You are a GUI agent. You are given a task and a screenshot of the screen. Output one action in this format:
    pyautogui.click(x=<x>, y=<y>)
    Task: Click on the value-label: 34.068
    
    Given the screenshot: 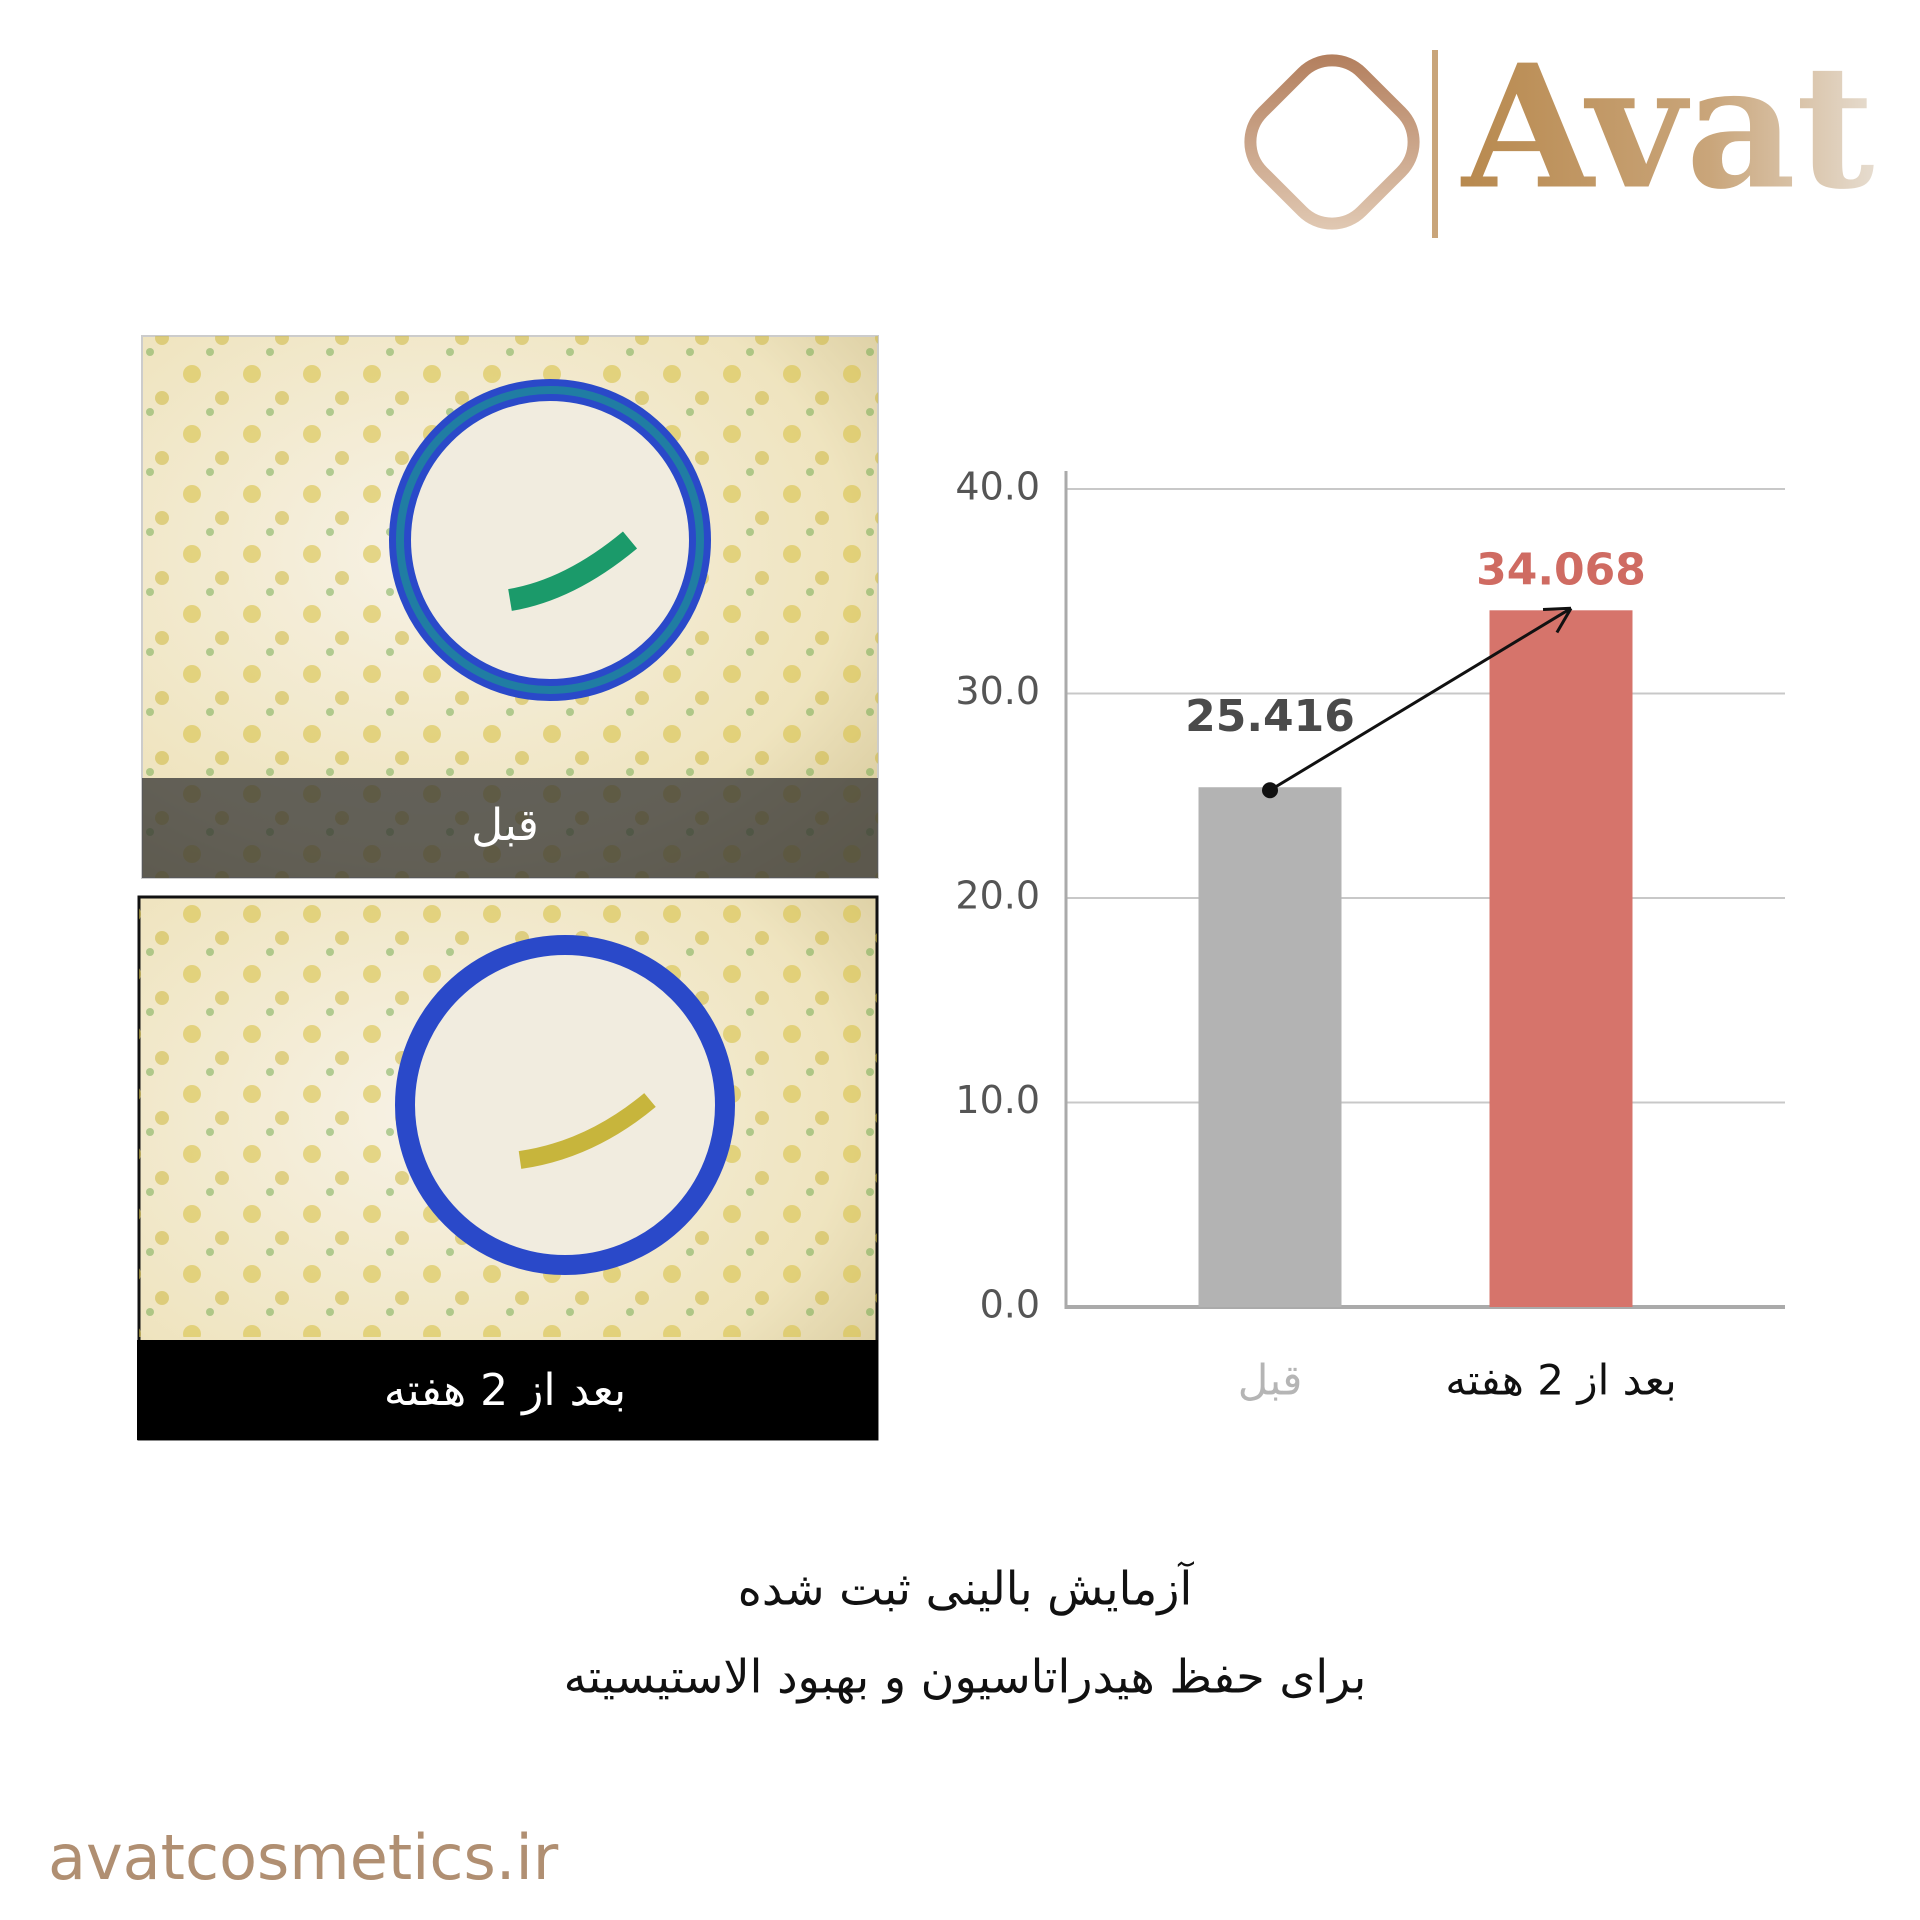 What is the action you would take?
    pyautogui.click(x=1561, y=569)
    